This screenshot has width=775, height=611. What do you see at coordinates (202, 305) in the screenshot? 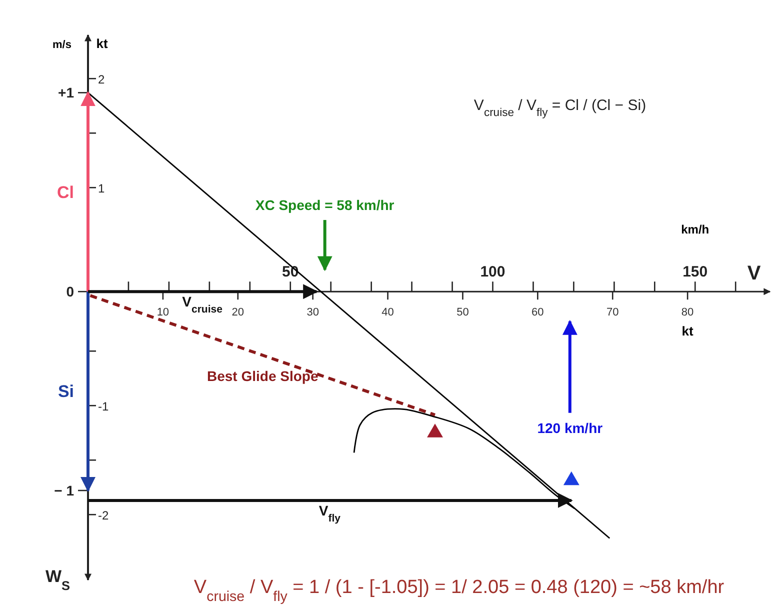
I see `series-label: V$_{cruise}$` at bounding box center [202, 305].